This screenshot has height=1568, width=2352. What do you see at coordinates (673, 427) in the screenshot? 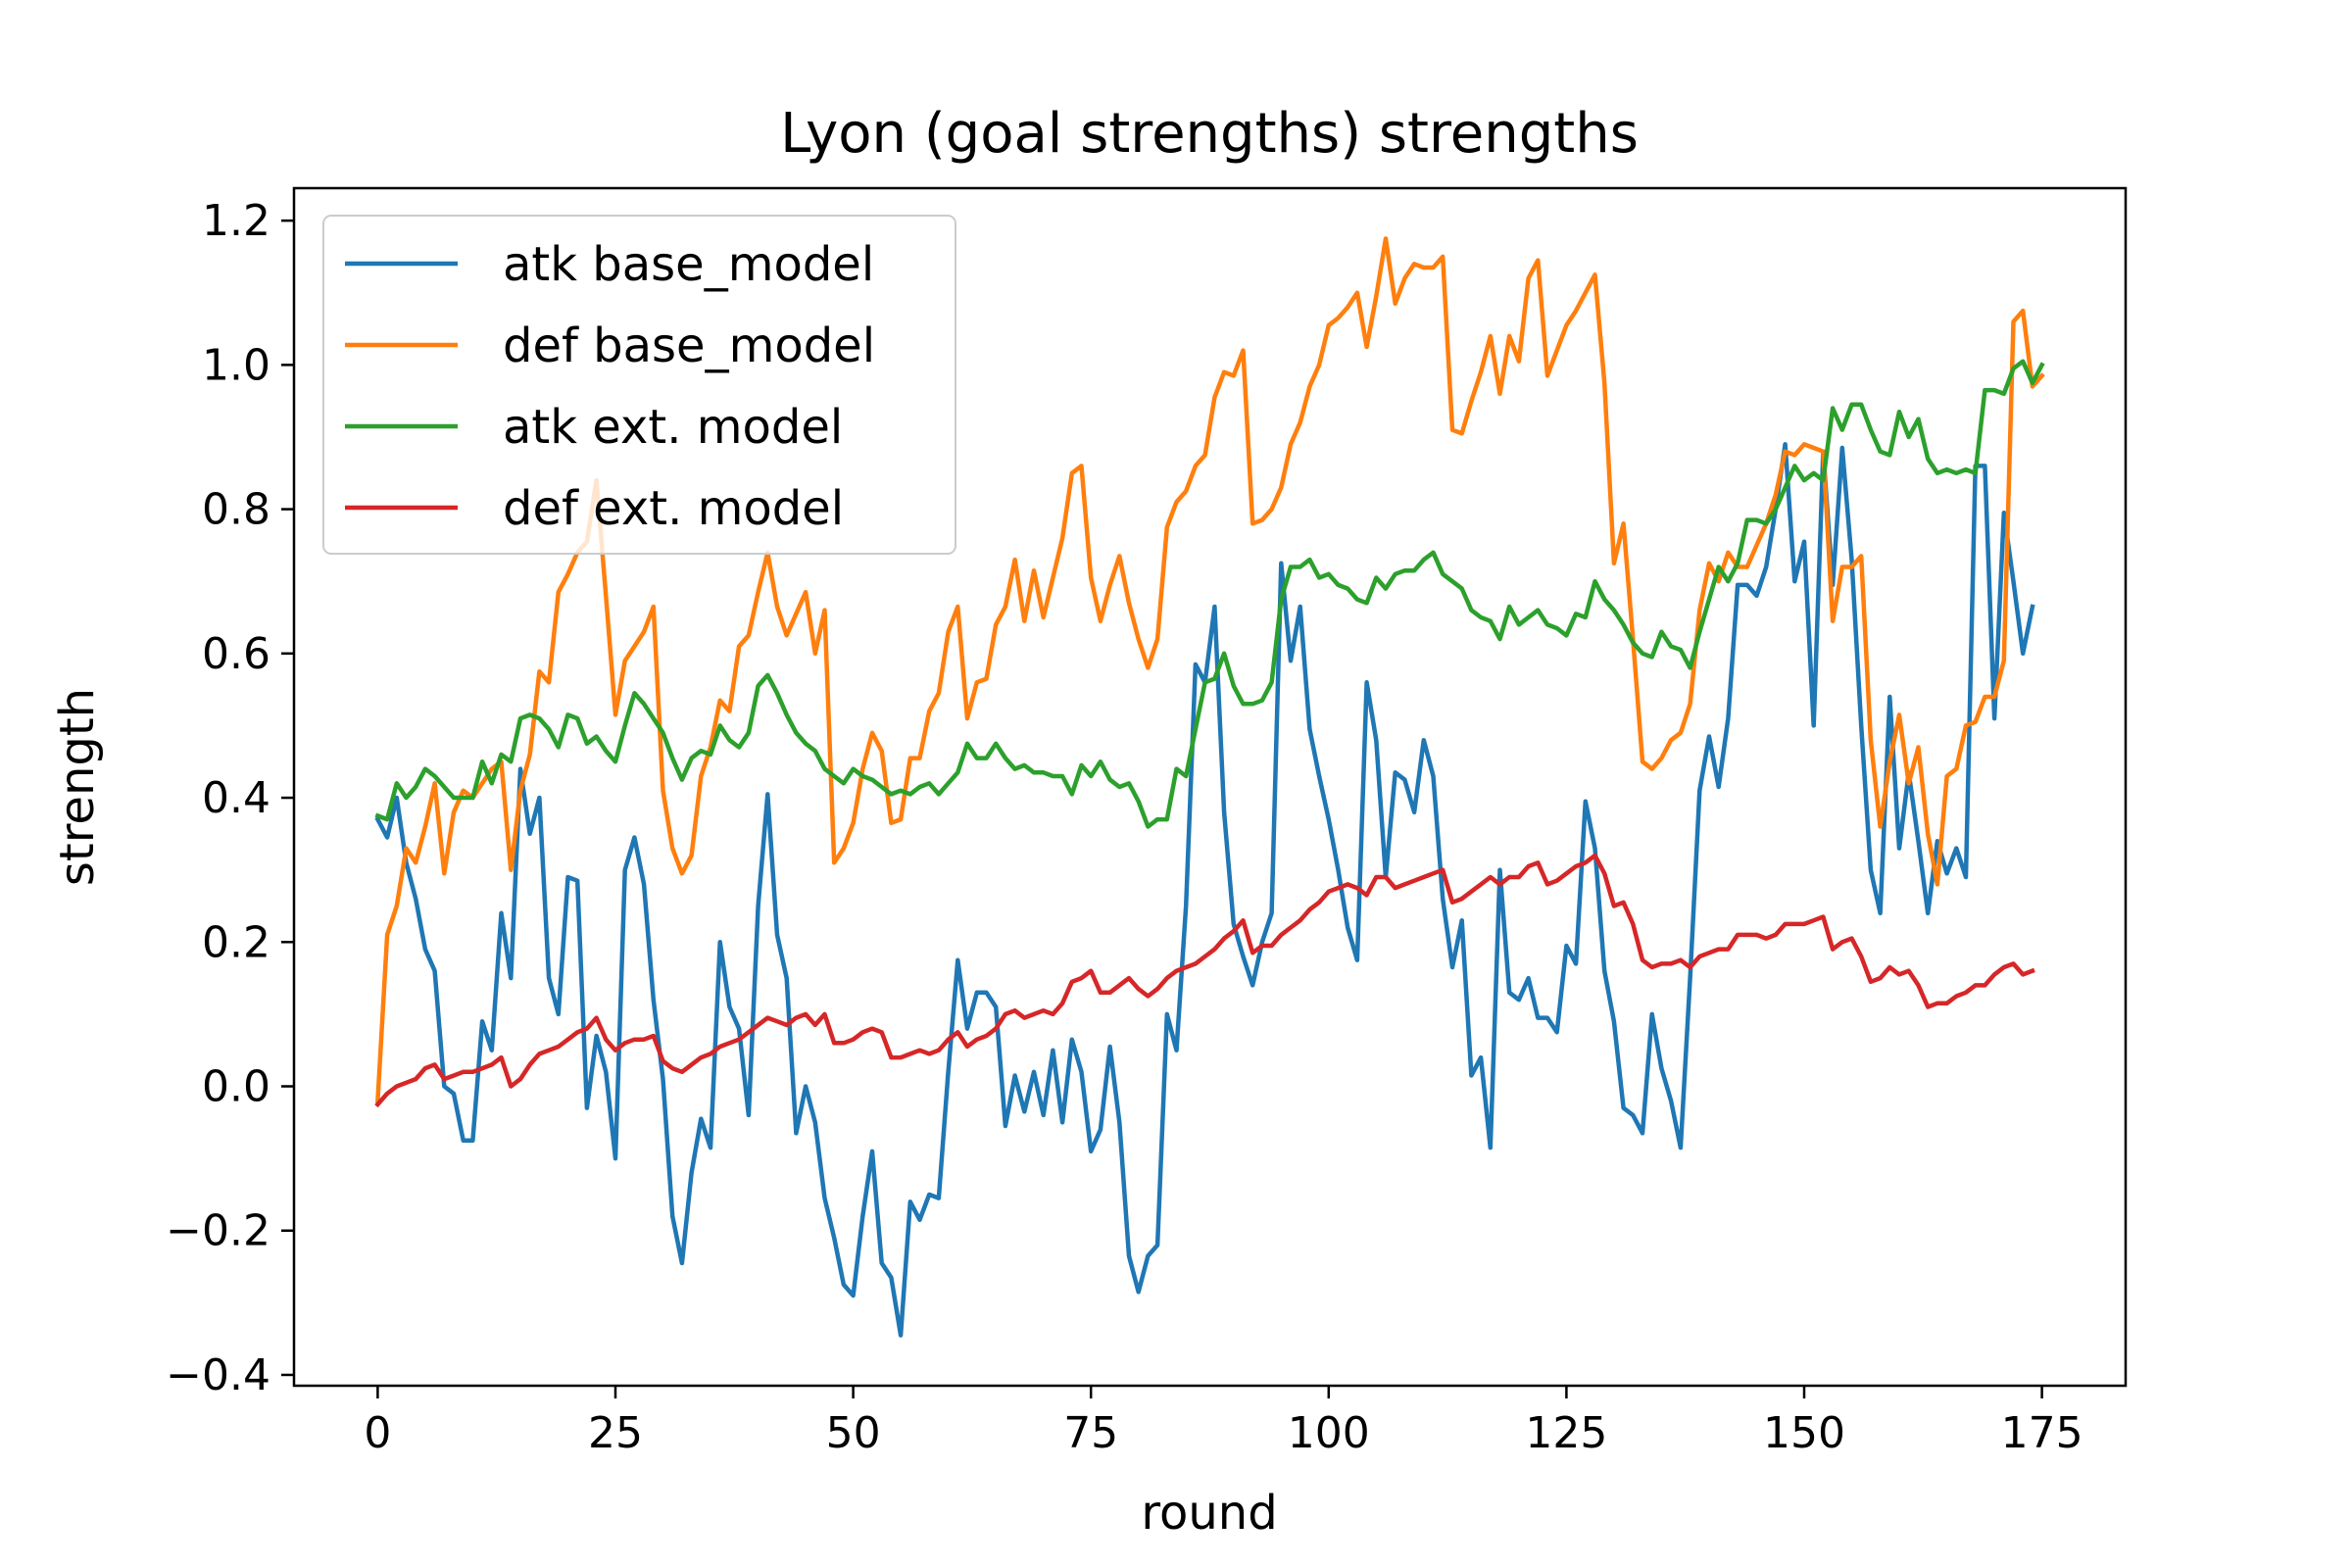
I see `legend-label-2: atk ext. model` at bounding box center [673, 427].